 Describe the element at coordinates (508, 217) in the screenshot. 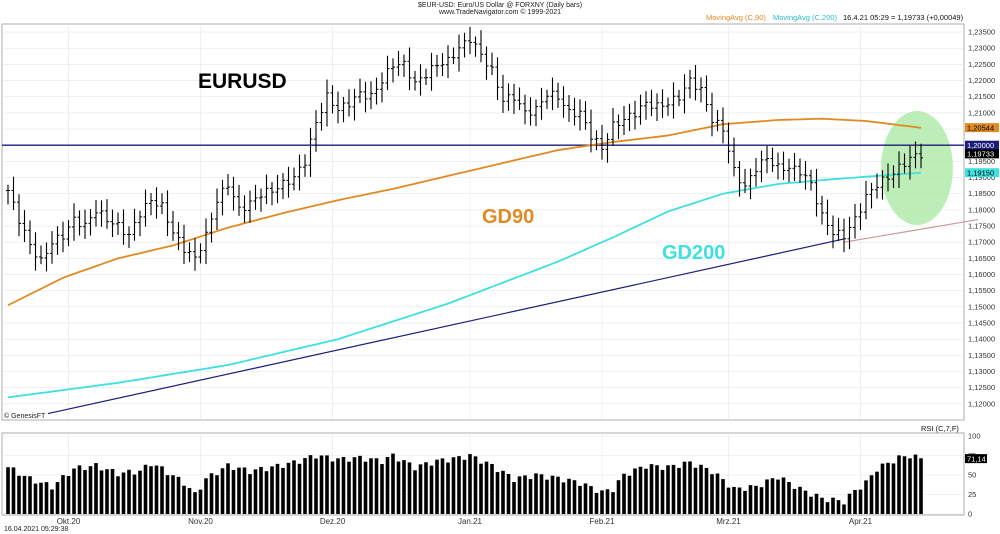

I see `annotation-gd90: GD90` at that location.